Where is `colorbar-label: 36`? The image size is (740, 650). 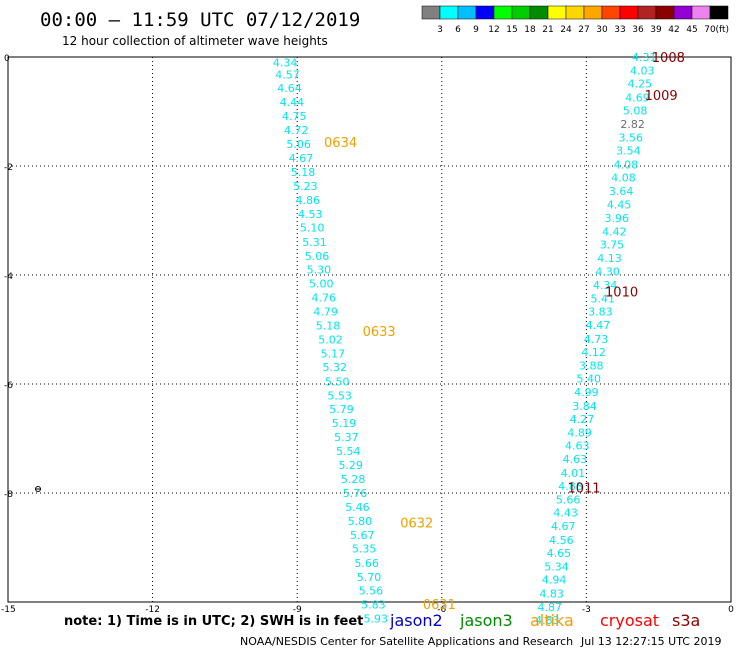
colorbar-label: 36 is located at coordinates (638, 30).